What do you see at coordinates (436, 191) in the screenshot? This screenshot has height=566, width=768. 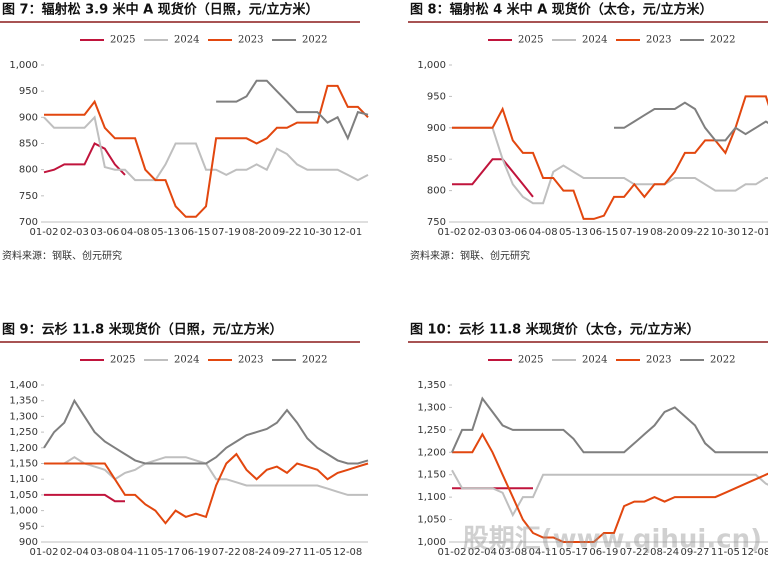 I see `y-tick-label: 800` at bounding box center [436, 191].